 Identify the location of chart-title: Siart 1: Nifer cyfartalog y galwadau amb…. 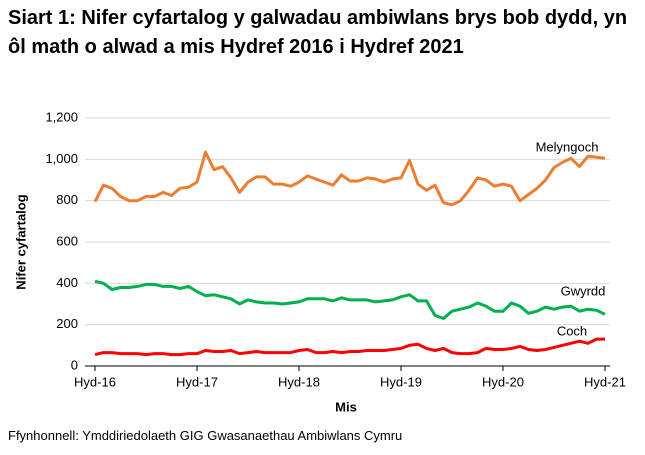
(318, 32).